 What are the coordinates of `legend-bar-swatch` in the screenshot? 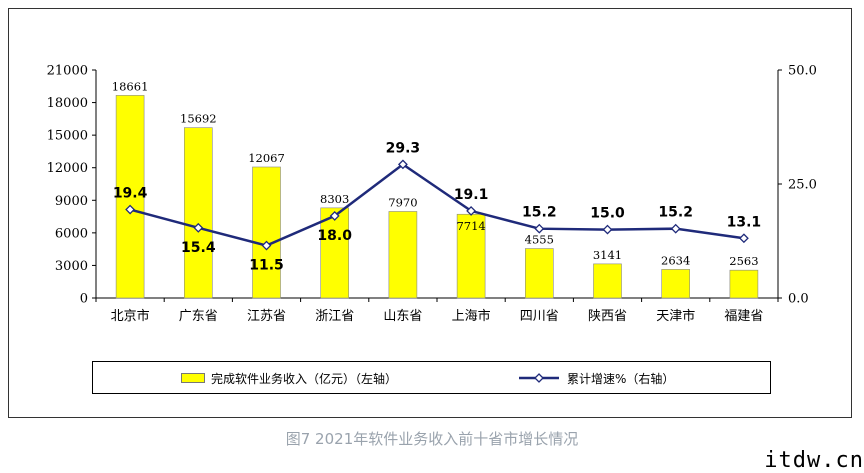 It's located at (193, 378).